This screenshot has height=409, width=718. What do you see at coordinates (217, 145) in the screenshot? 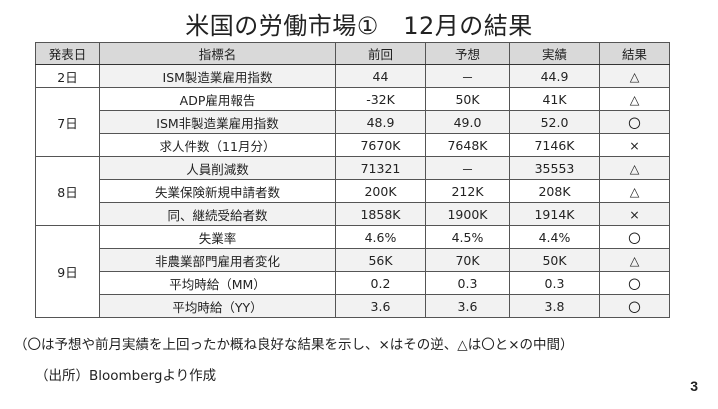
I see `indicator-cell: 求人件数（11月分）` at bounding box center [217, 145].